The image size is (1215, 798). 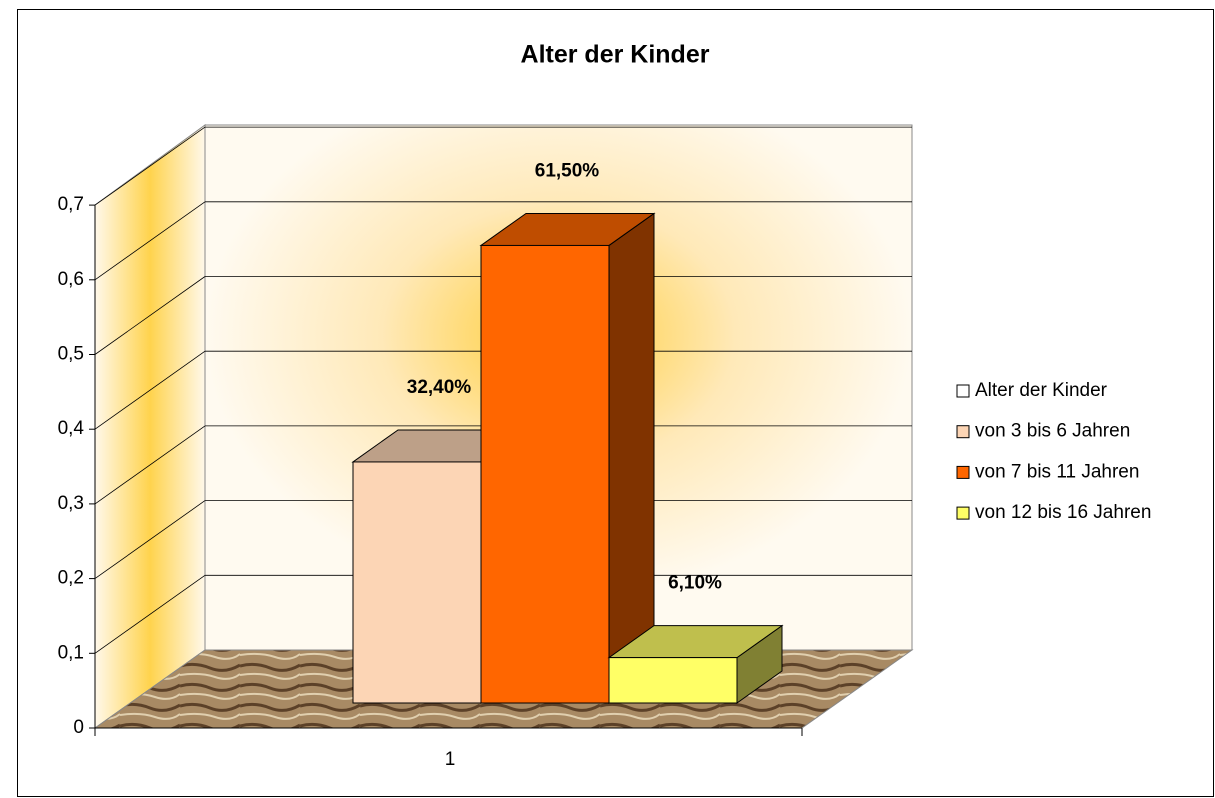 I want to click on y-tick-label: 0,7, so click(x=71, y=204).